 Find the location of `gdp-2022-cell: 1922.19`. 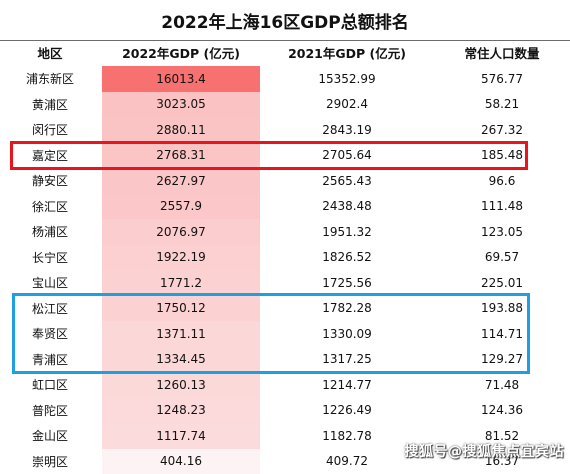

gdp-2022-cell: 1922.19 is located at coordinates (181, 258).